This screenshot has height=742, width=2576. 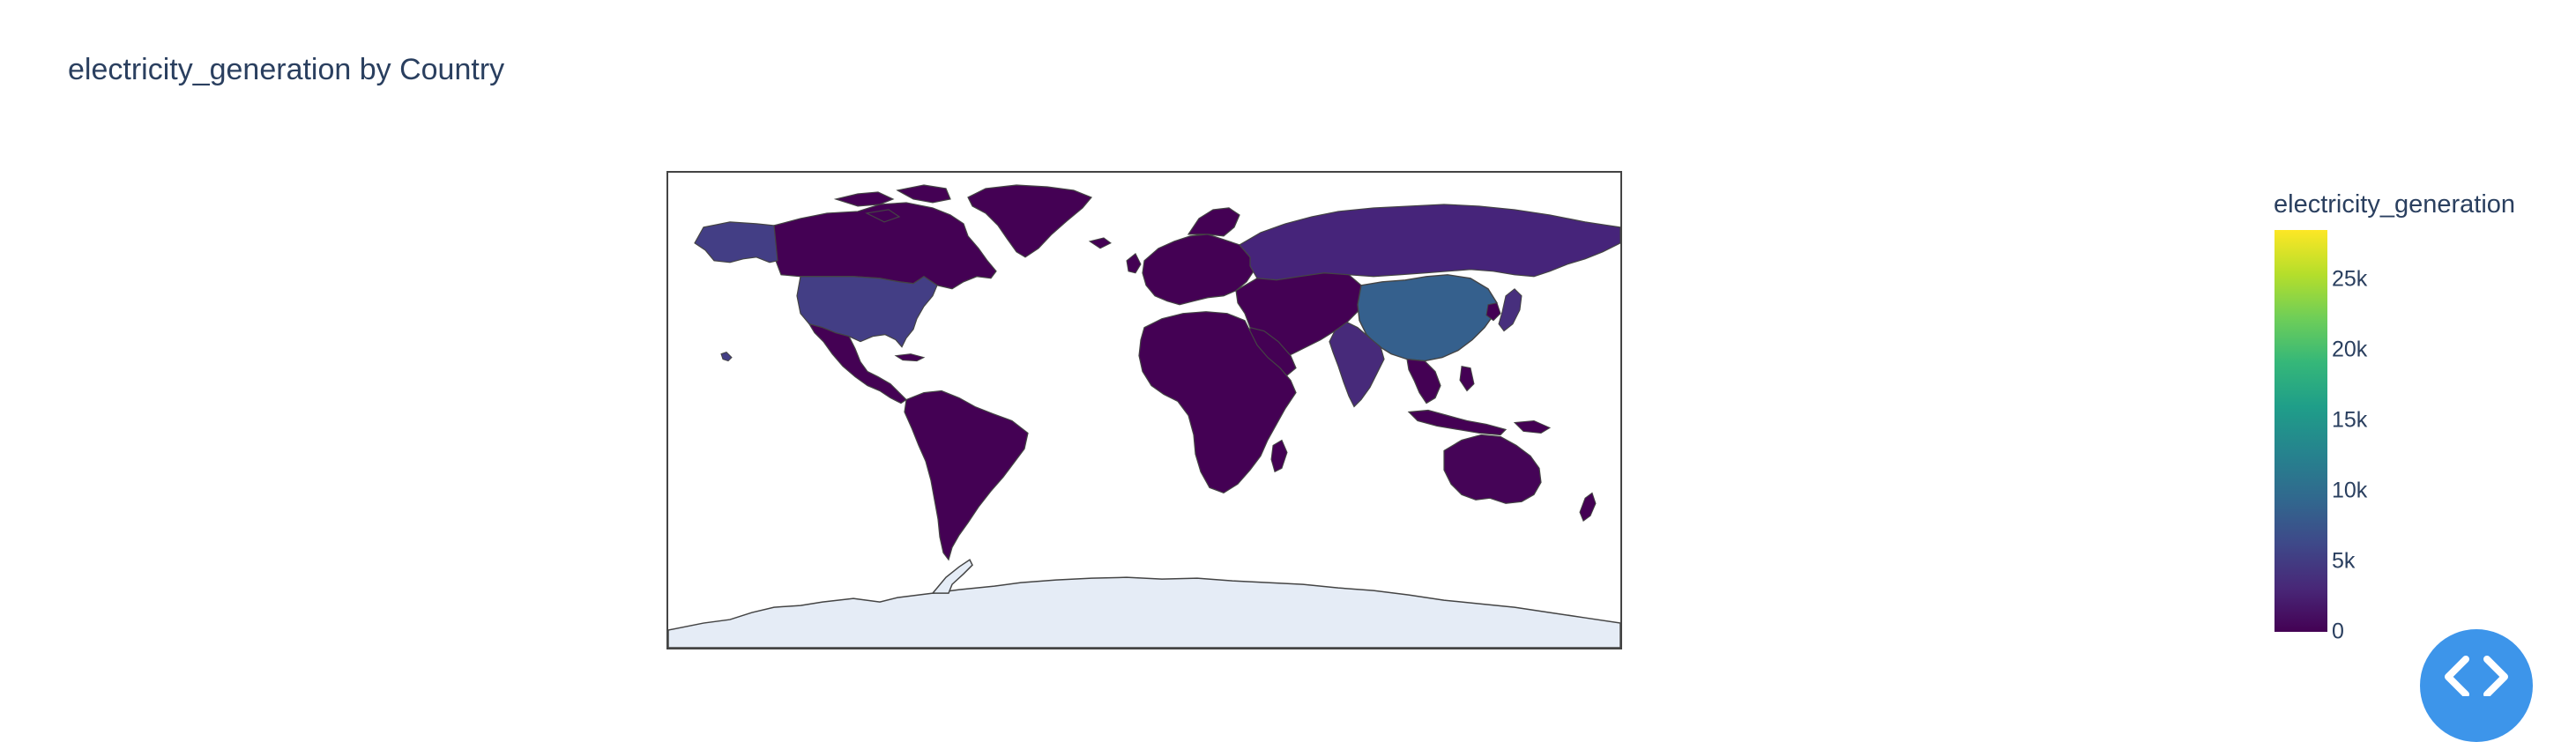 I want to click on colorbar-title: electricity_generation, so click(x=2395, y=204).